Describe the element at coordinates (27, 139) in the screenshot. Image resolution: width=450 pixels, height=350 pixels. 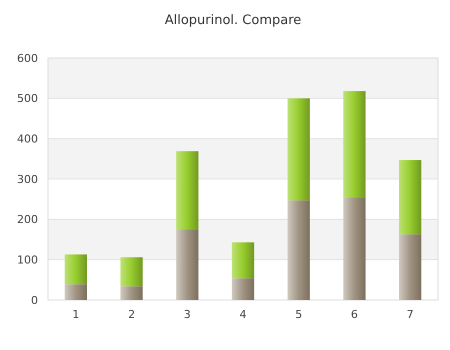
I see `y-tick-label: 400` at that location.